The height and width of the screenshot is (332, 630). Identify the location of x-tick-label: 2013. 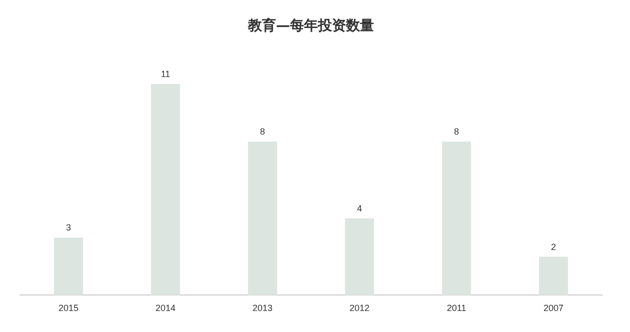
(262, 308).